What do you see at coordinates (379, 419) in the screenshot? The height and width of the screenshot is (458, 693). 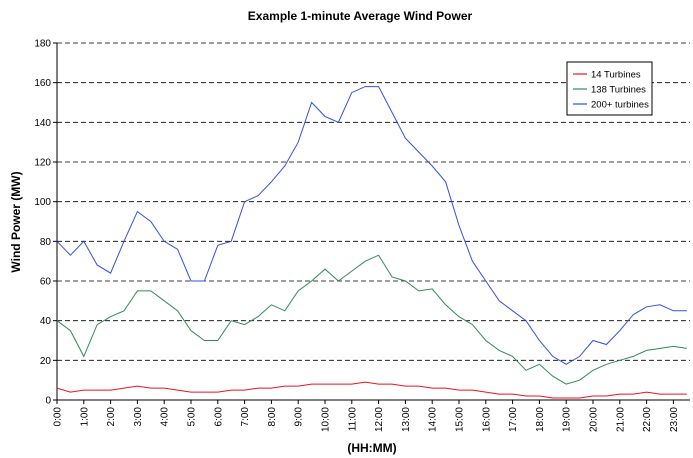 I see `x-tick-label: 12:00` at bounding box center [379, 419].